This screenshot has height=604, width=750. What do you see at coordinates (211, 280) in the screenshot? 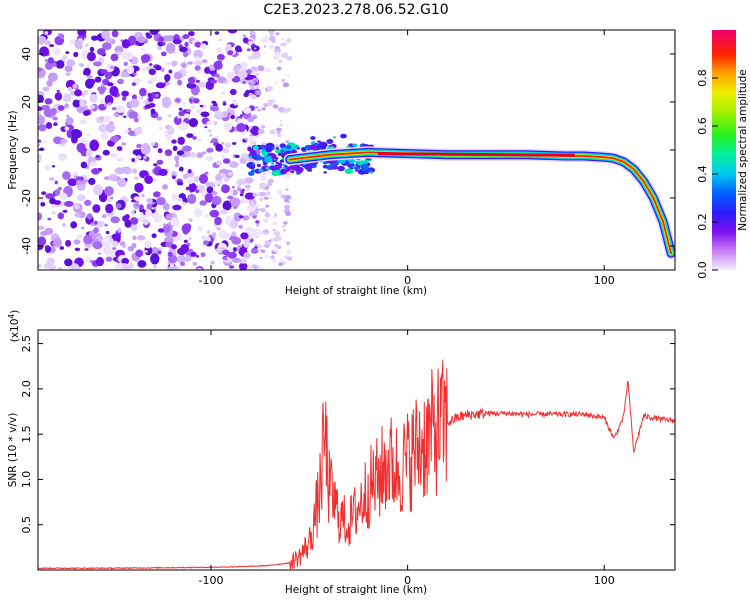
I see `x-tick-label: -100` at bounding box center [211, 280].